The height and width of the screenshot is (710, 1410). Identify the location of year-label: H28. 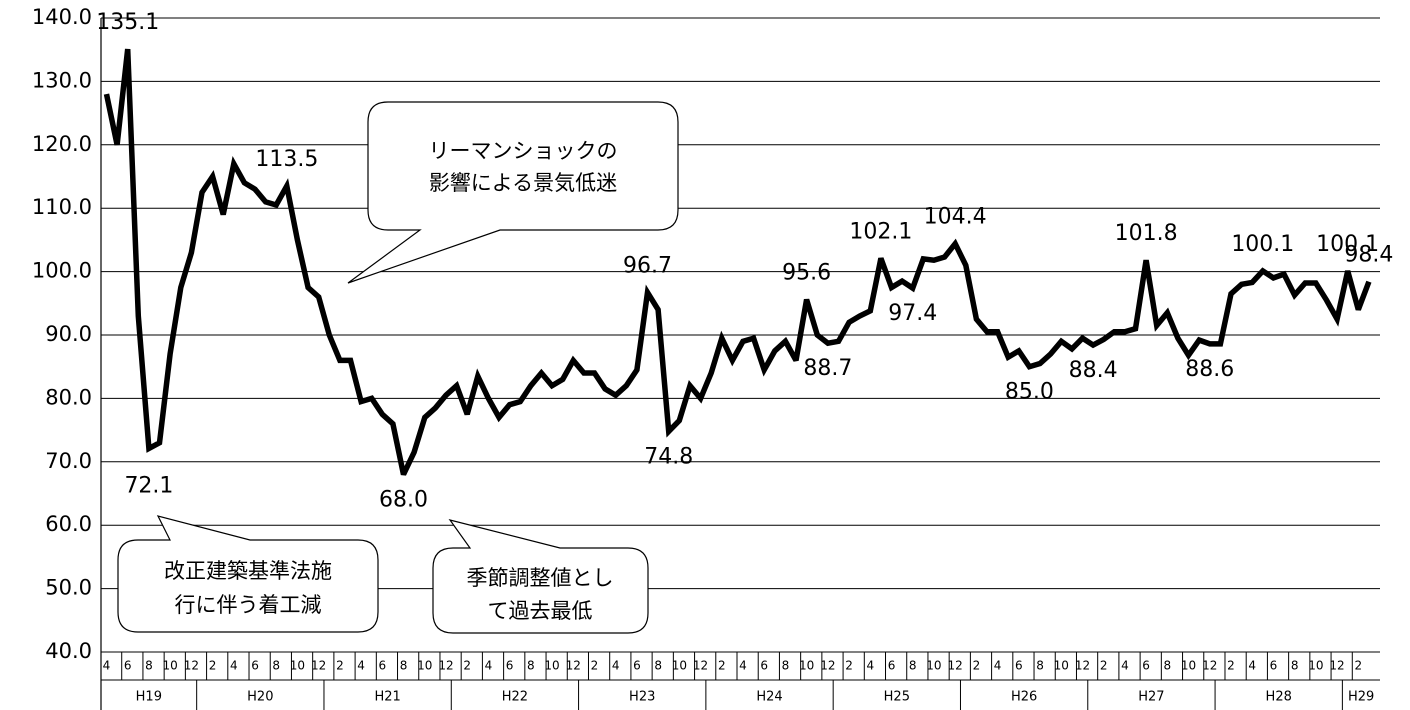
(1279, 697).